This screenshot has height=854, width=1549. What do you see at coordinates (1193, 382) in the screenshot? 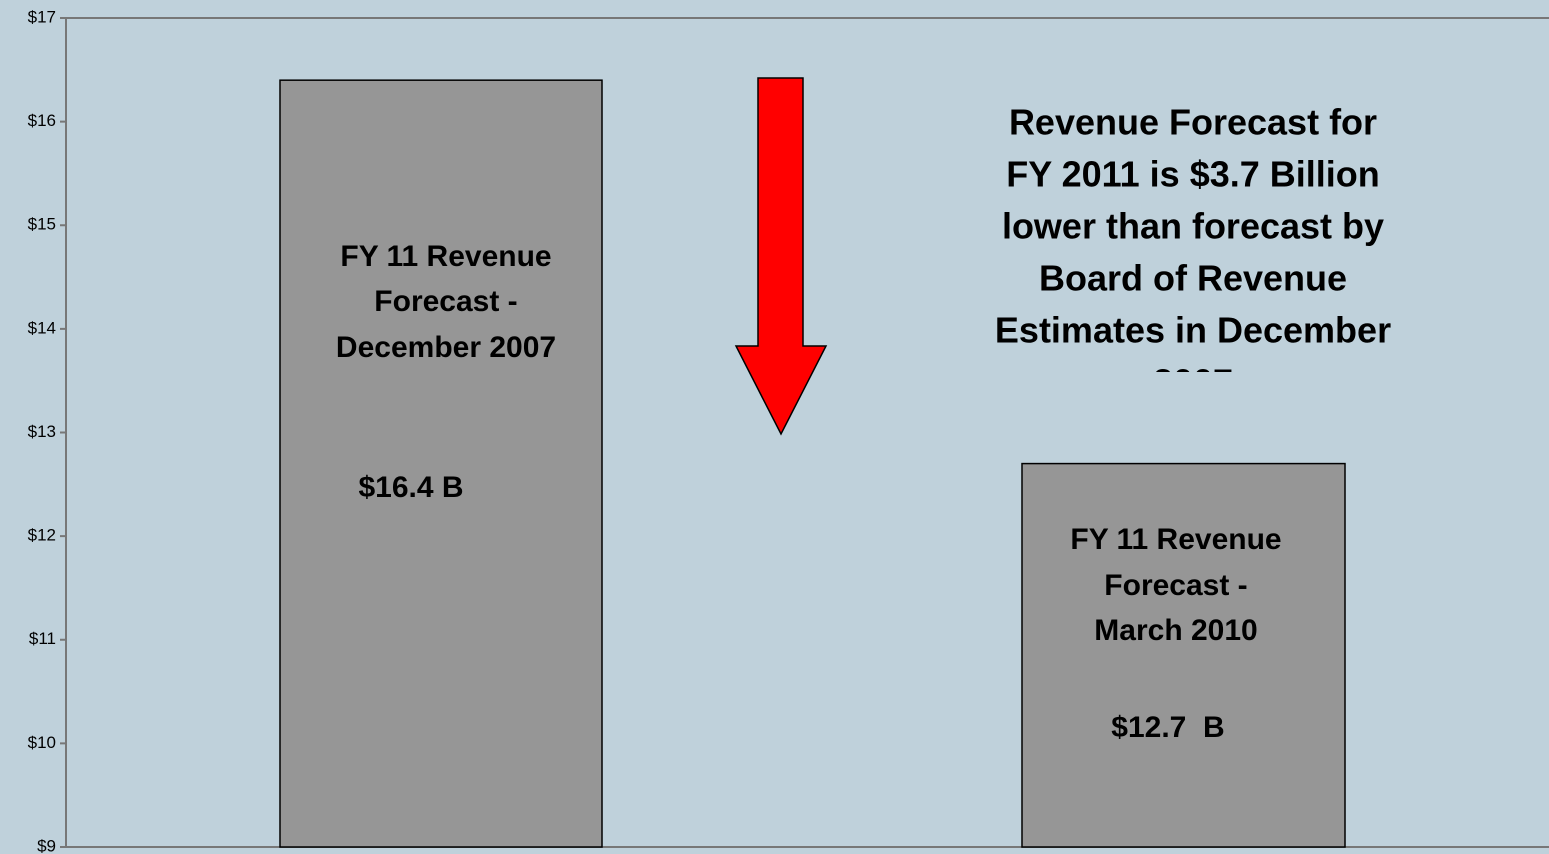
I see `annotation: 2007` at bounding box center [1193, 382].